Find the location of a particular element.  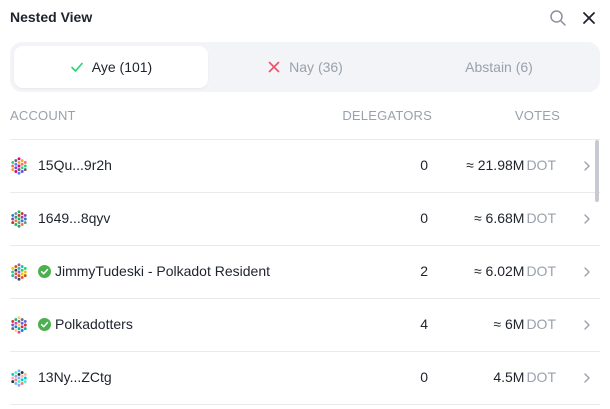

votes-amount: ≈ 21.98M DOT is located at coordinates (511, 165).